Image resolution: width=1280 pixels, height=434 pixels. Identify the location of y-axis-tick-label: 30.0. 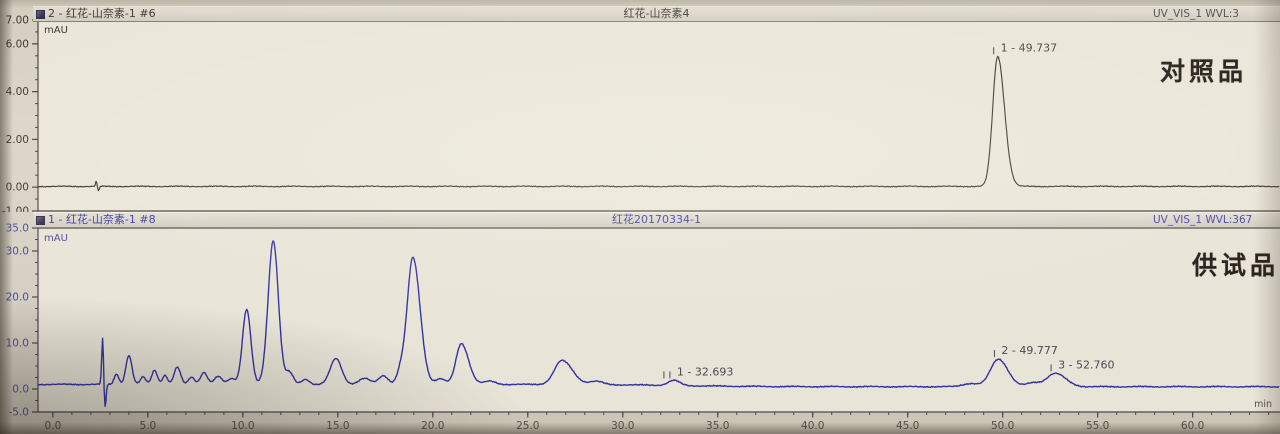
(17, 252).